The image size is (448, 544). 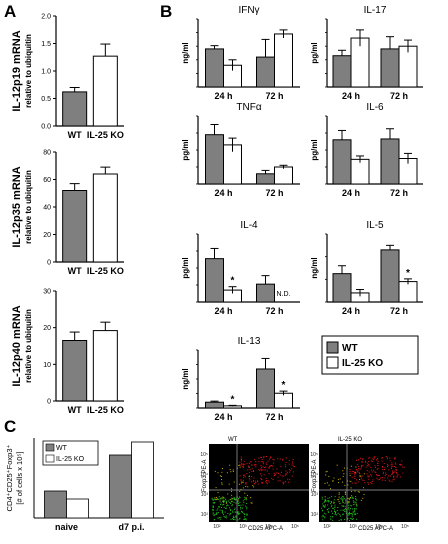 I want to click on y-axis-unit: ng/ml, so click(x=185, y=378).